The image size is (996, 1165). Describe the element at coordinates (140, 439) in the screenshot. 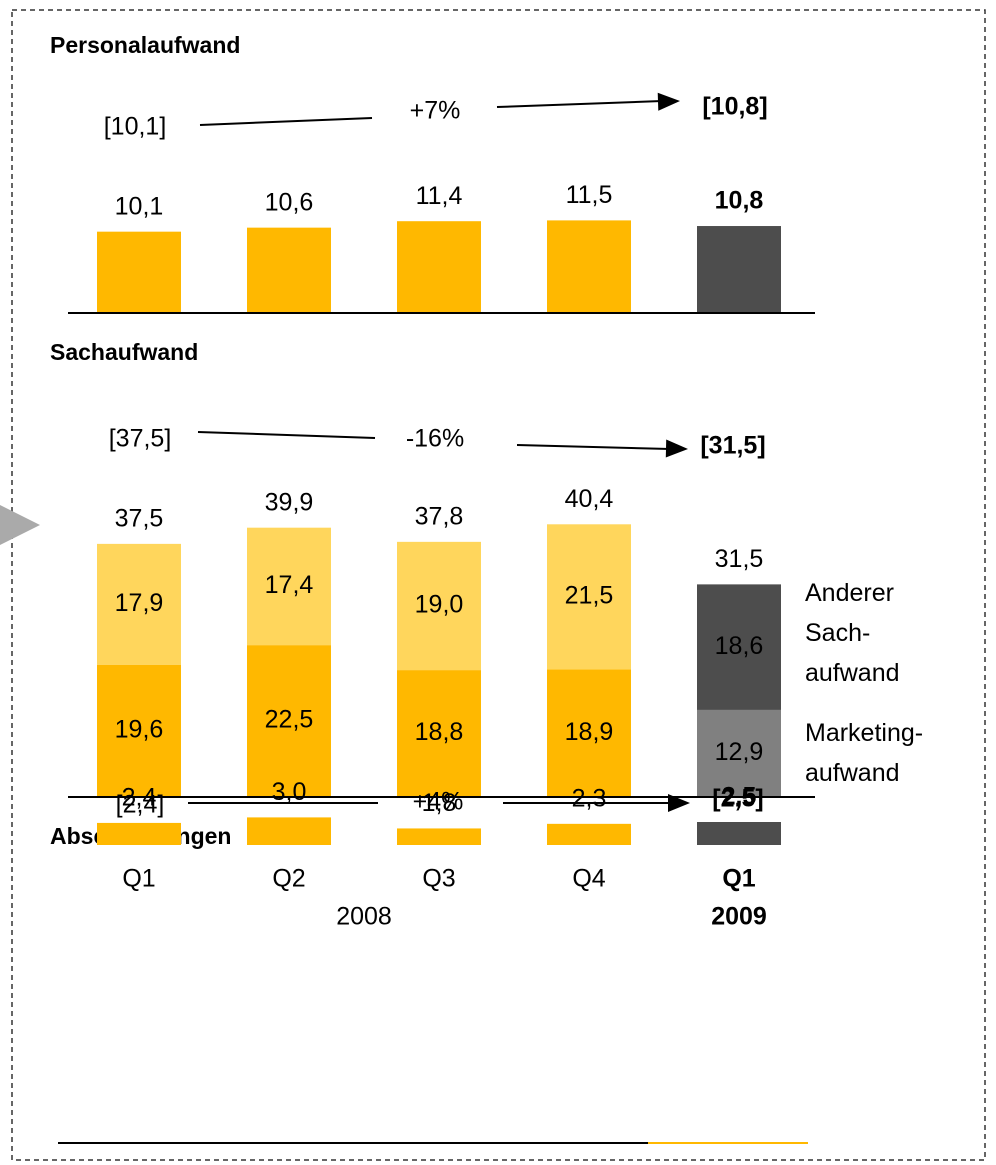

I see `change-from: [37,5]` at that location.